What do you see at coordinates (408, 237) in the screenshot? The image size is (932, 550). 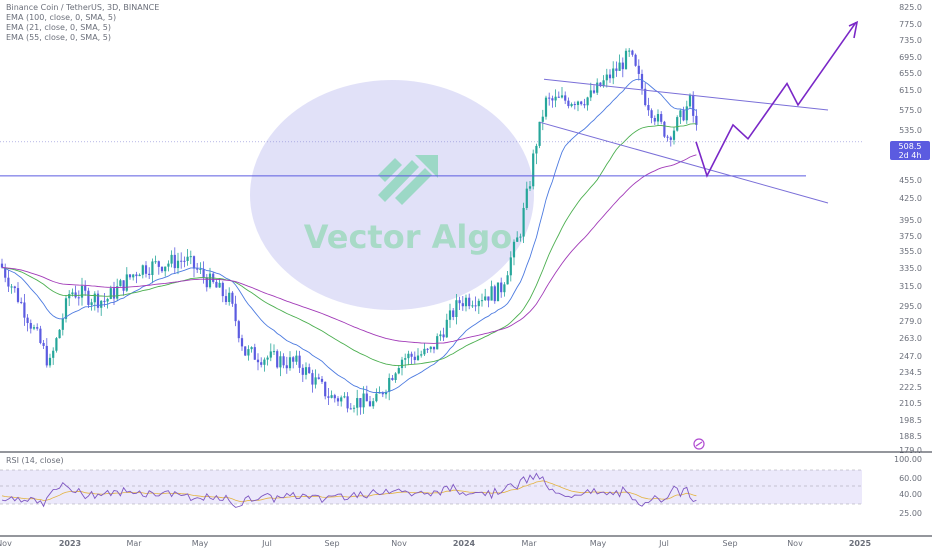 I see `watermark-text: Vector Algo` at bounding box center [408, 237].